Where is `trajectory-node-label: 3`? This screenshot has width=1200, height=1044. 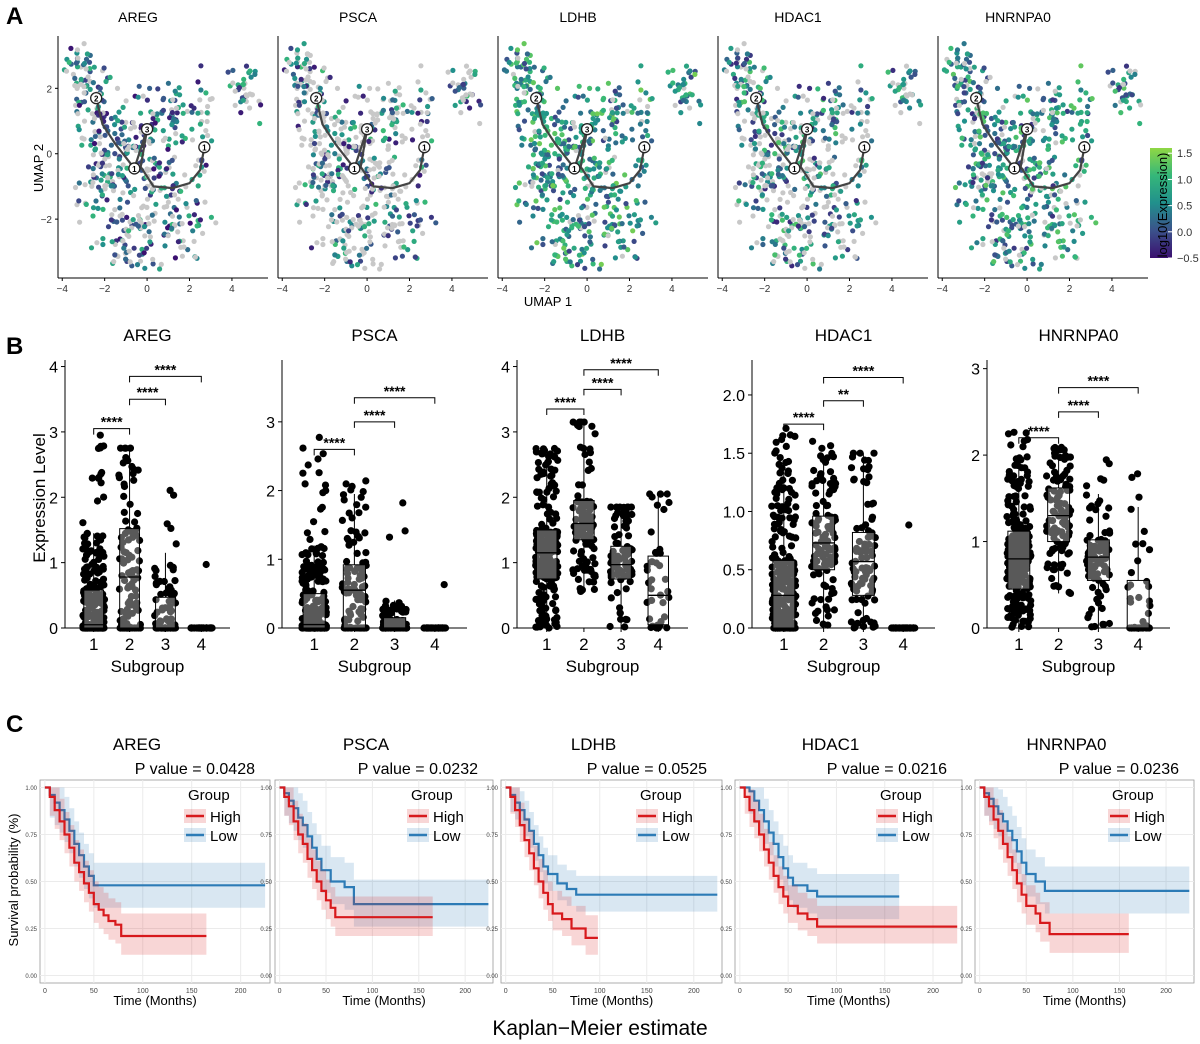 trajectory-node-label: 3 is located at coordinates (1027, 130).